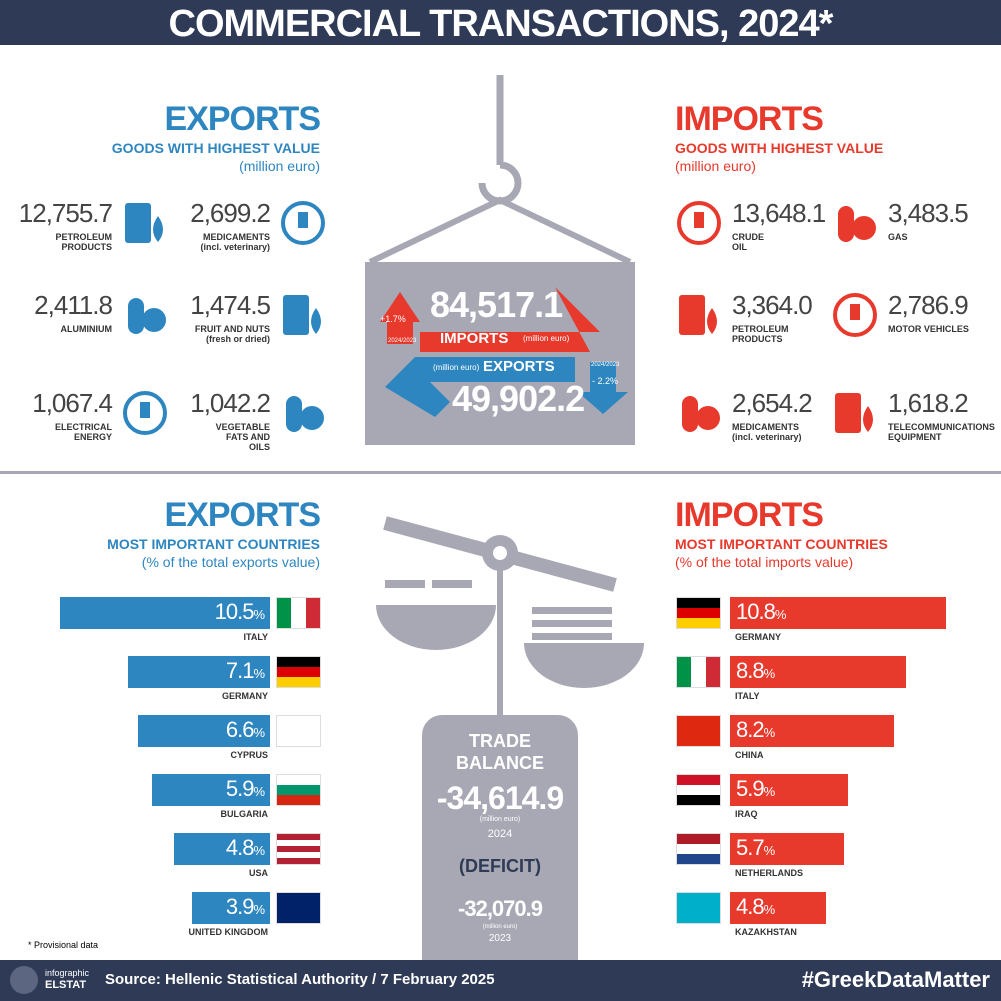 The width and height of the screenshot is (1001, 1001). I want to click on text-line: MEDICAMENTS, so click(765, 427).